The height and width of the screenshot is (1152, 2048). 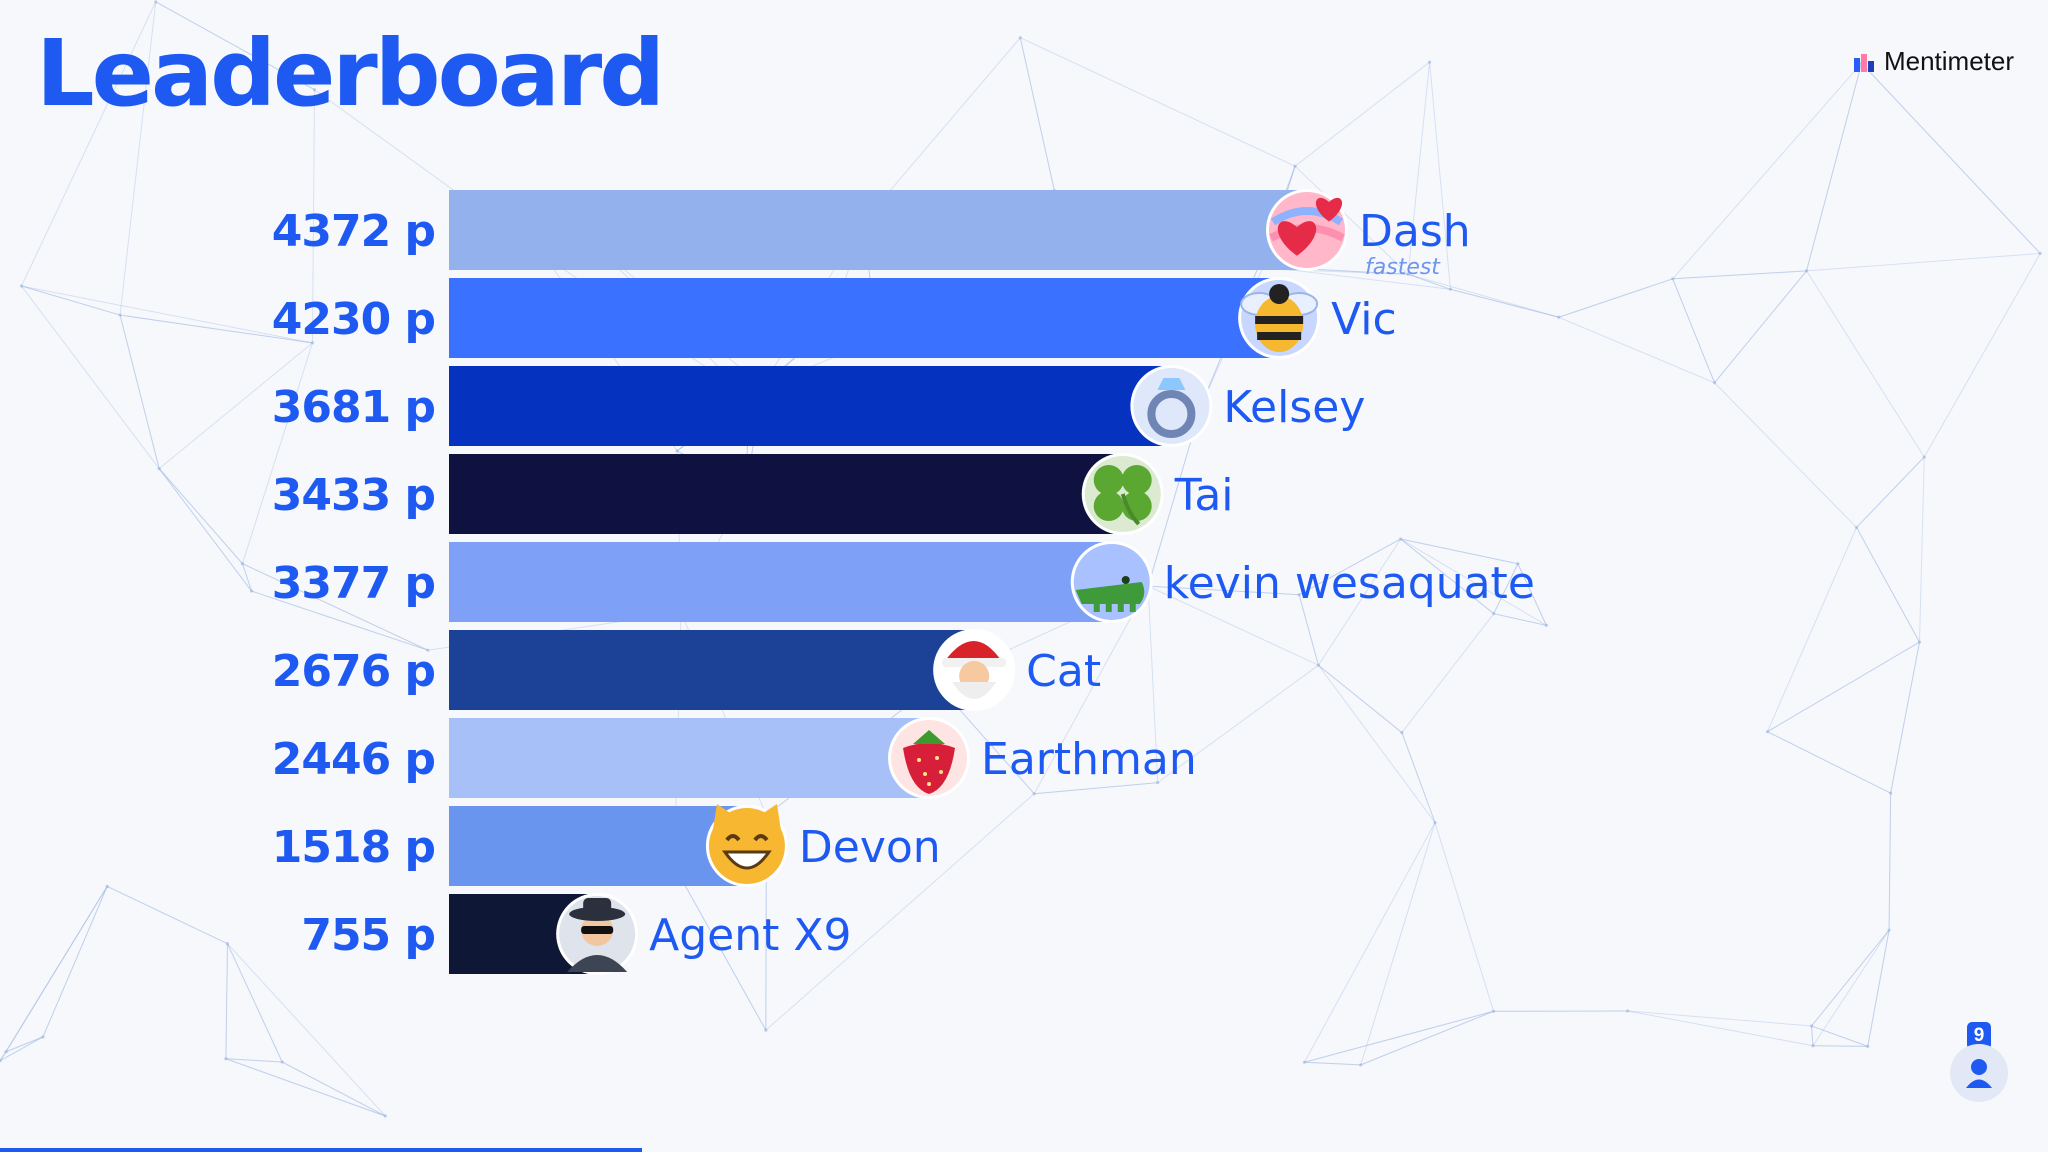 What do you see at coordinates (1364, 319) in the screenshot?
I see `player-name: Vic` at bounding box center [1364, 319].